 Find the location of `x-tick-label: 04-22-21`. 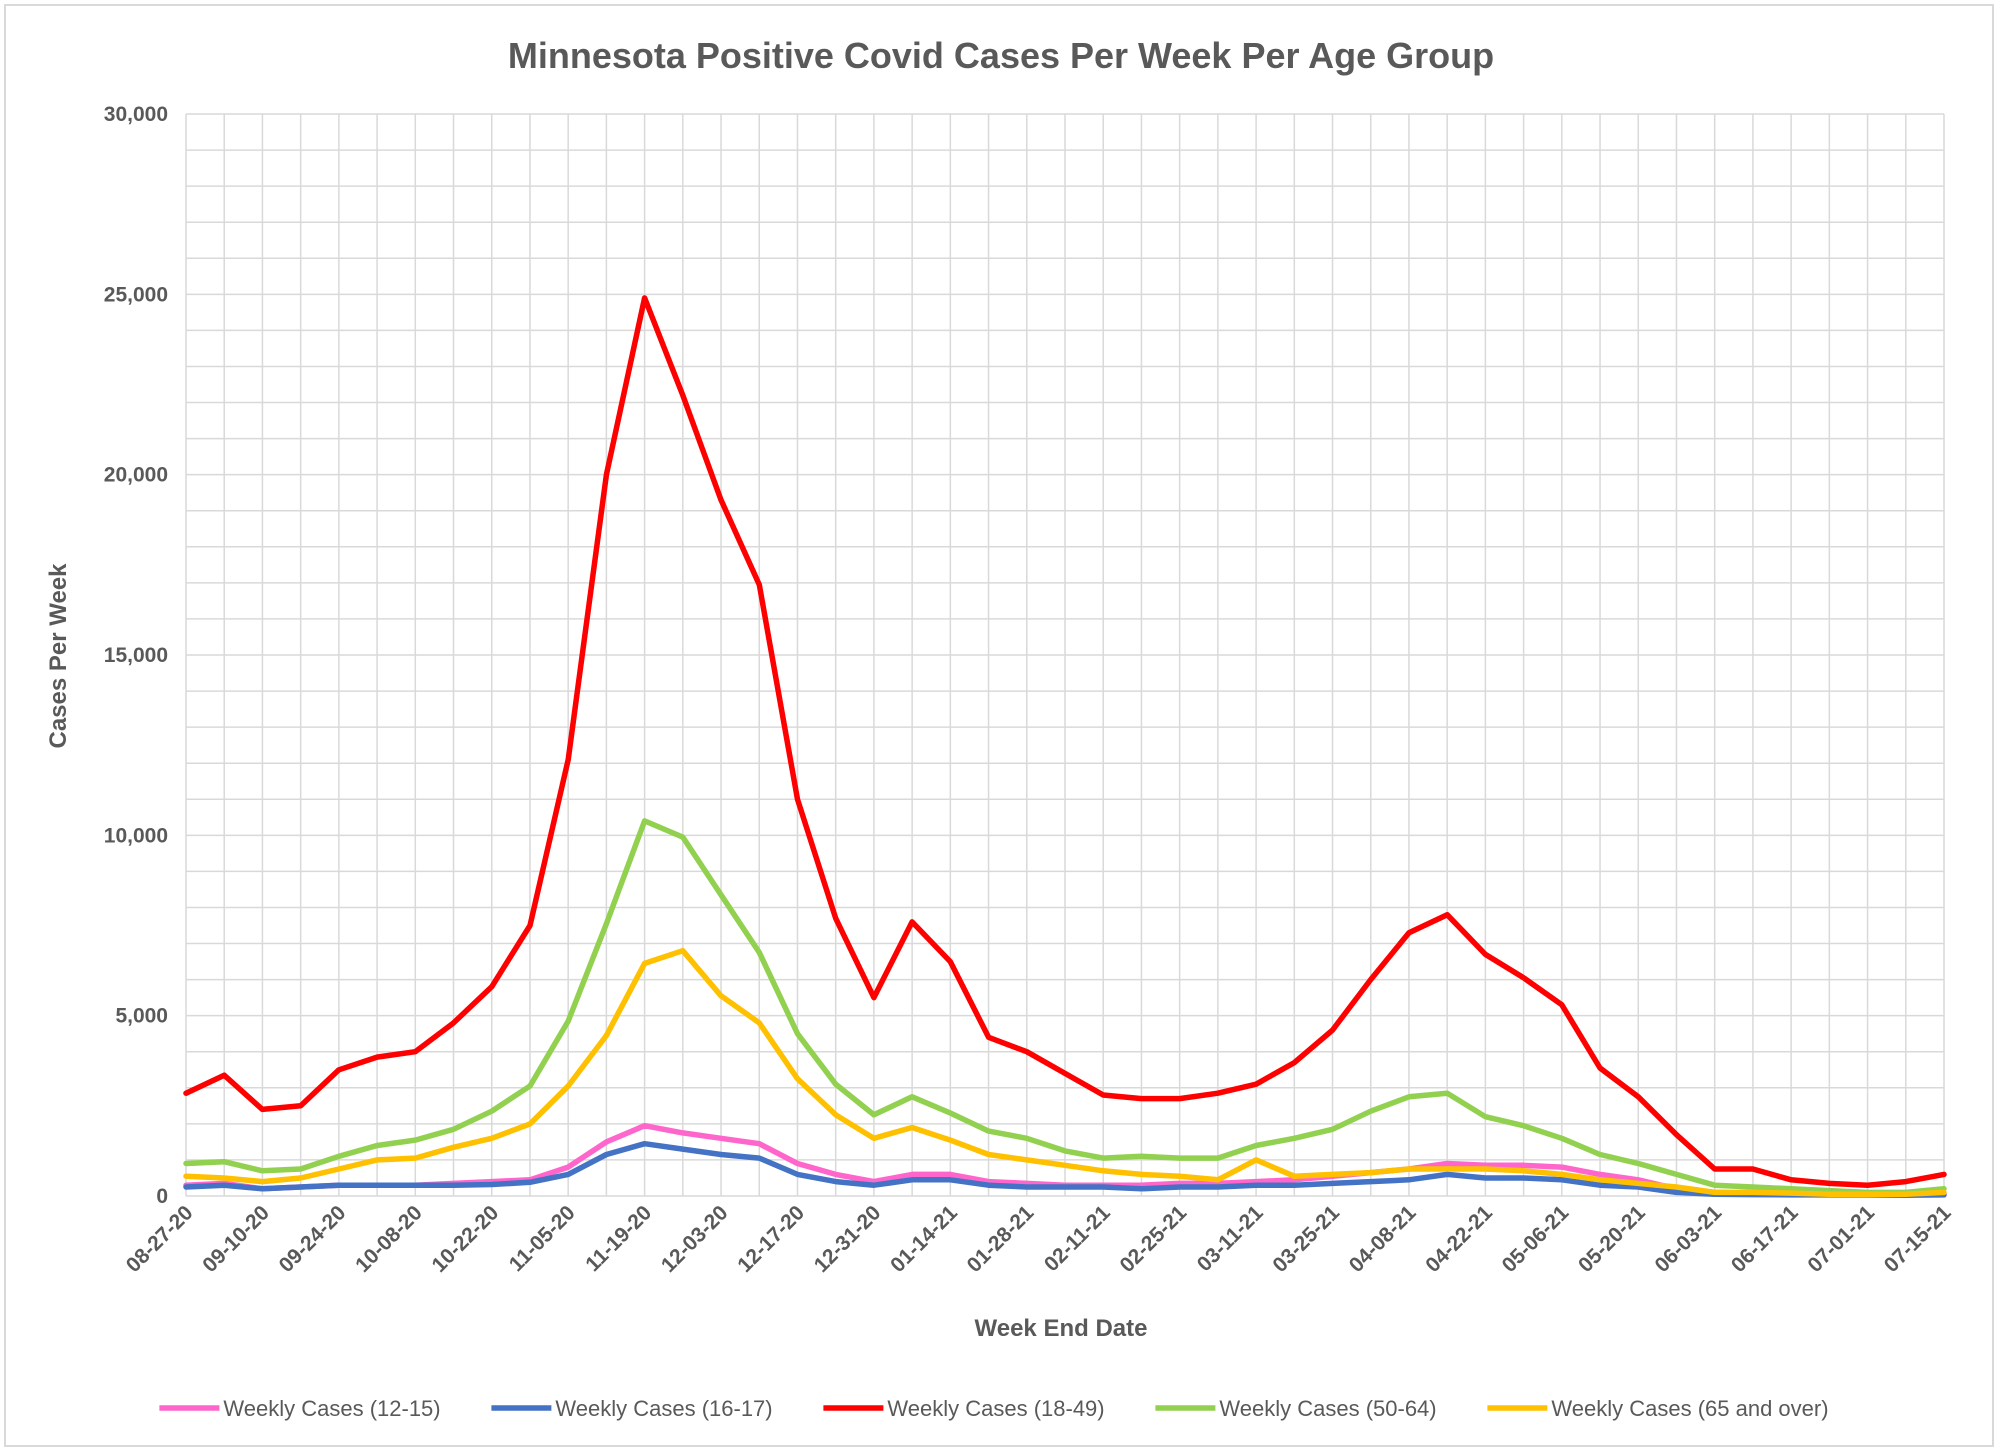

x-tick-label: 04-22-21 is located at coordinates (1459, 1239).